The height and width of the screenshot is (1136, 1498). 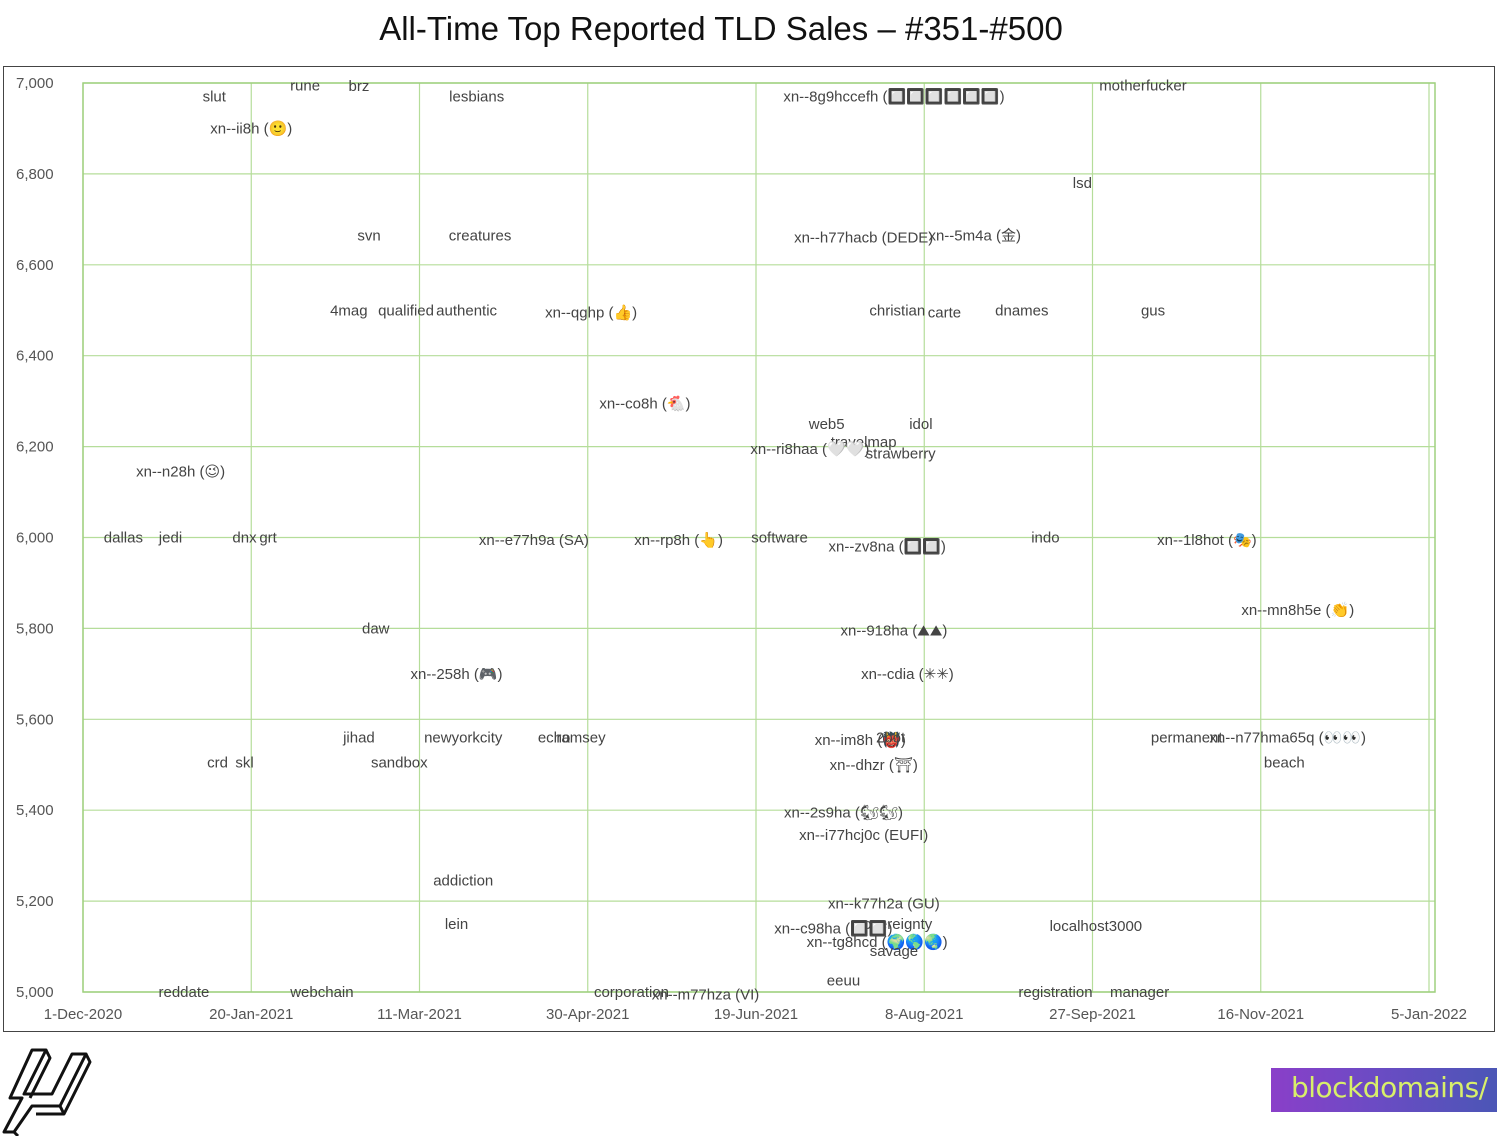 What do you see at coordinates (305, 85) in the screenshot?
I see `data-point-label: rune` at bounding box center [305, 85].